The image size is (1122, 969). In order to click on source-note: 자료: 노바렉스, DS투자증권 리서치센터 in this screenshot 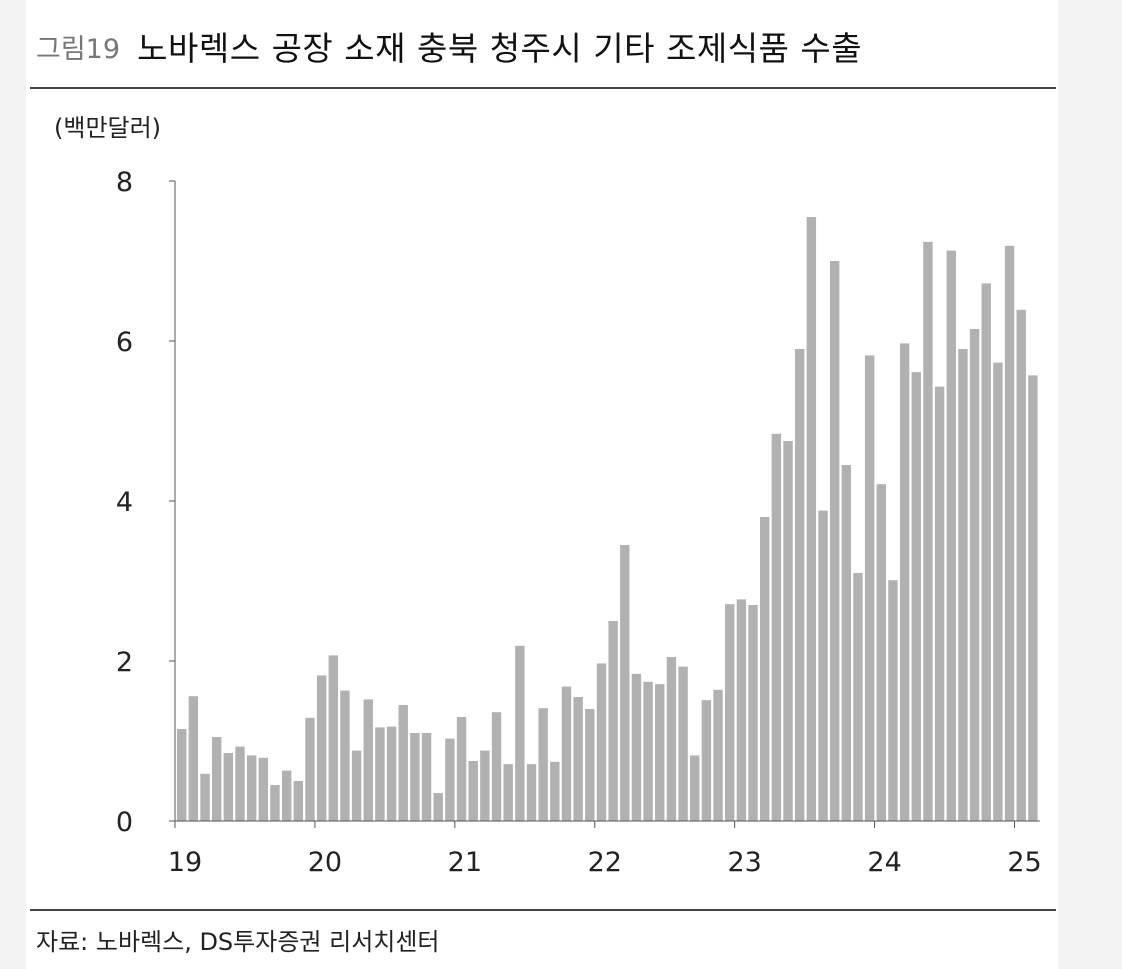, I will do `click(238, 942)`.